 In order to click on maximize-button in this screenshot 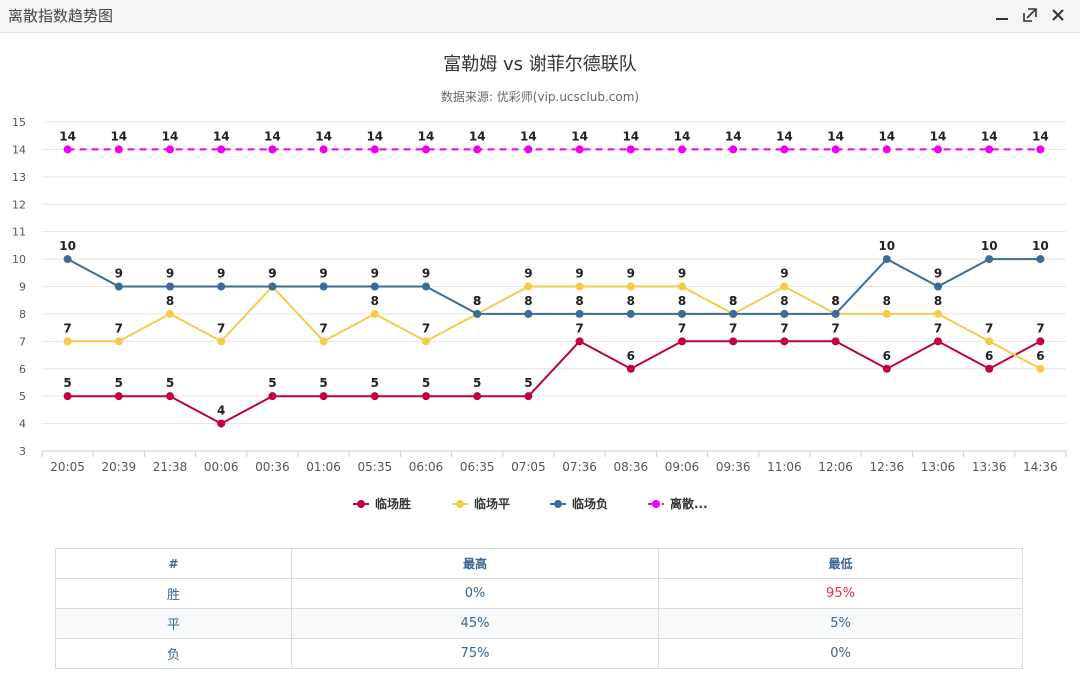, I will do `click(1030, 15)`.